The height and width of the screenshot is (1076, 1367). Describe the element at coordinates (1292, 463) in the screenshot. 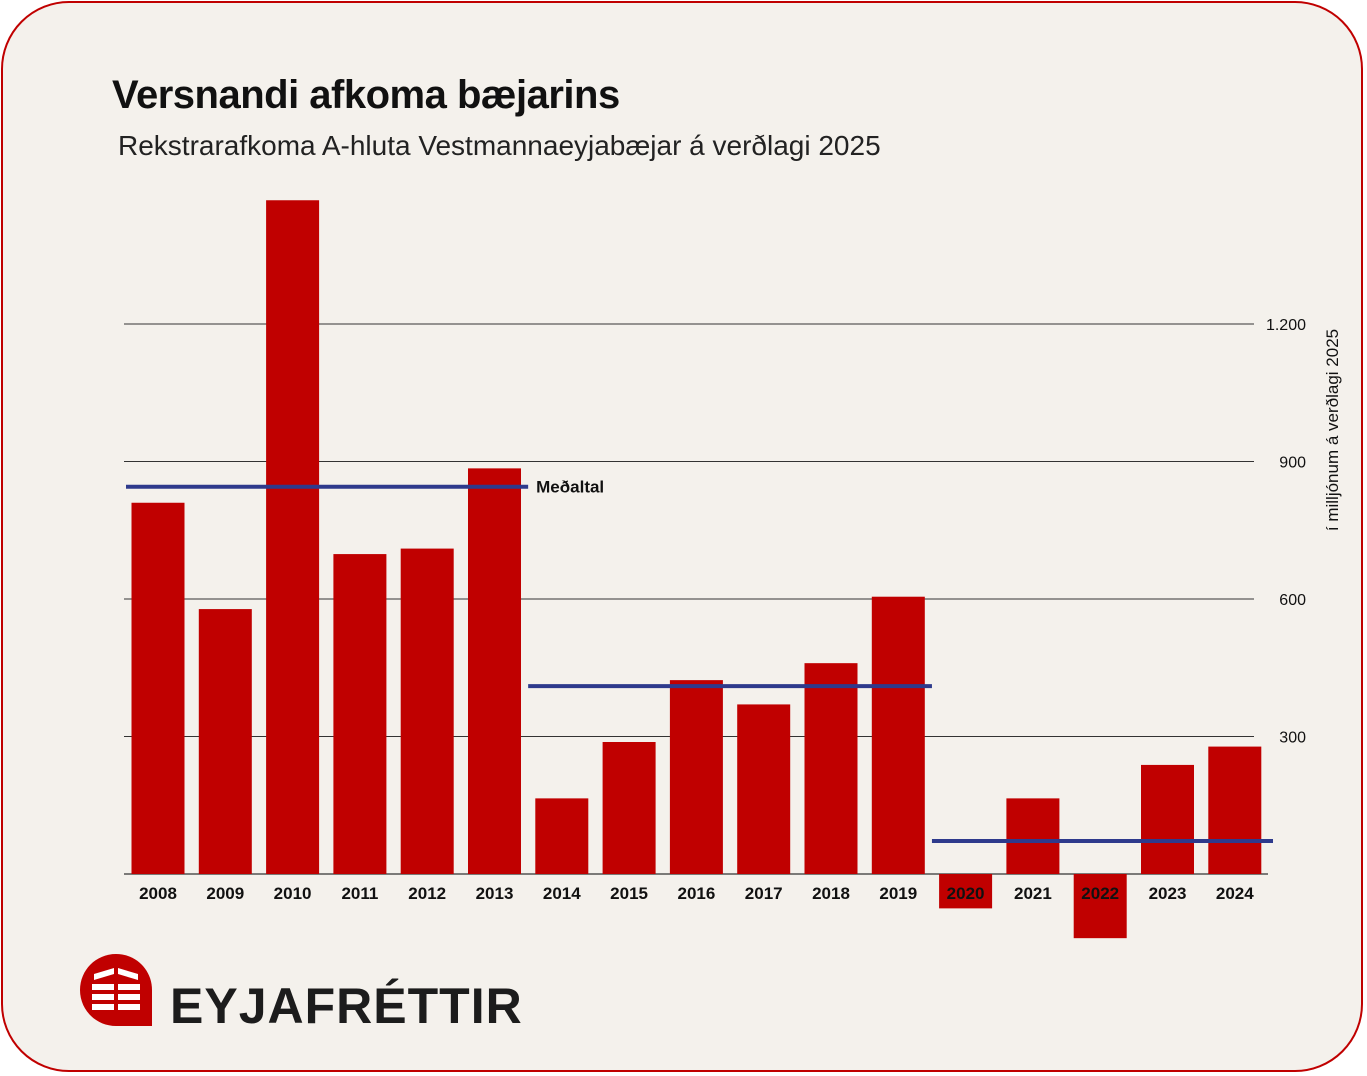

I see `y-tick-label: 900` at that location.